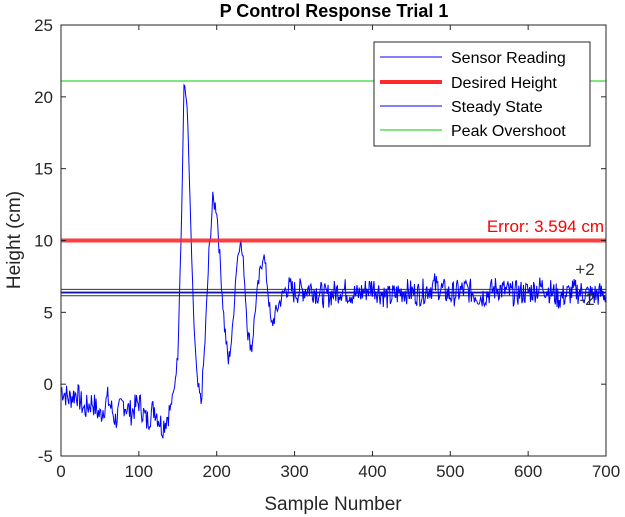 The height and width of the screenshot is (517, 625). I want to click on y-tick-label: 10, so click(43, 241).